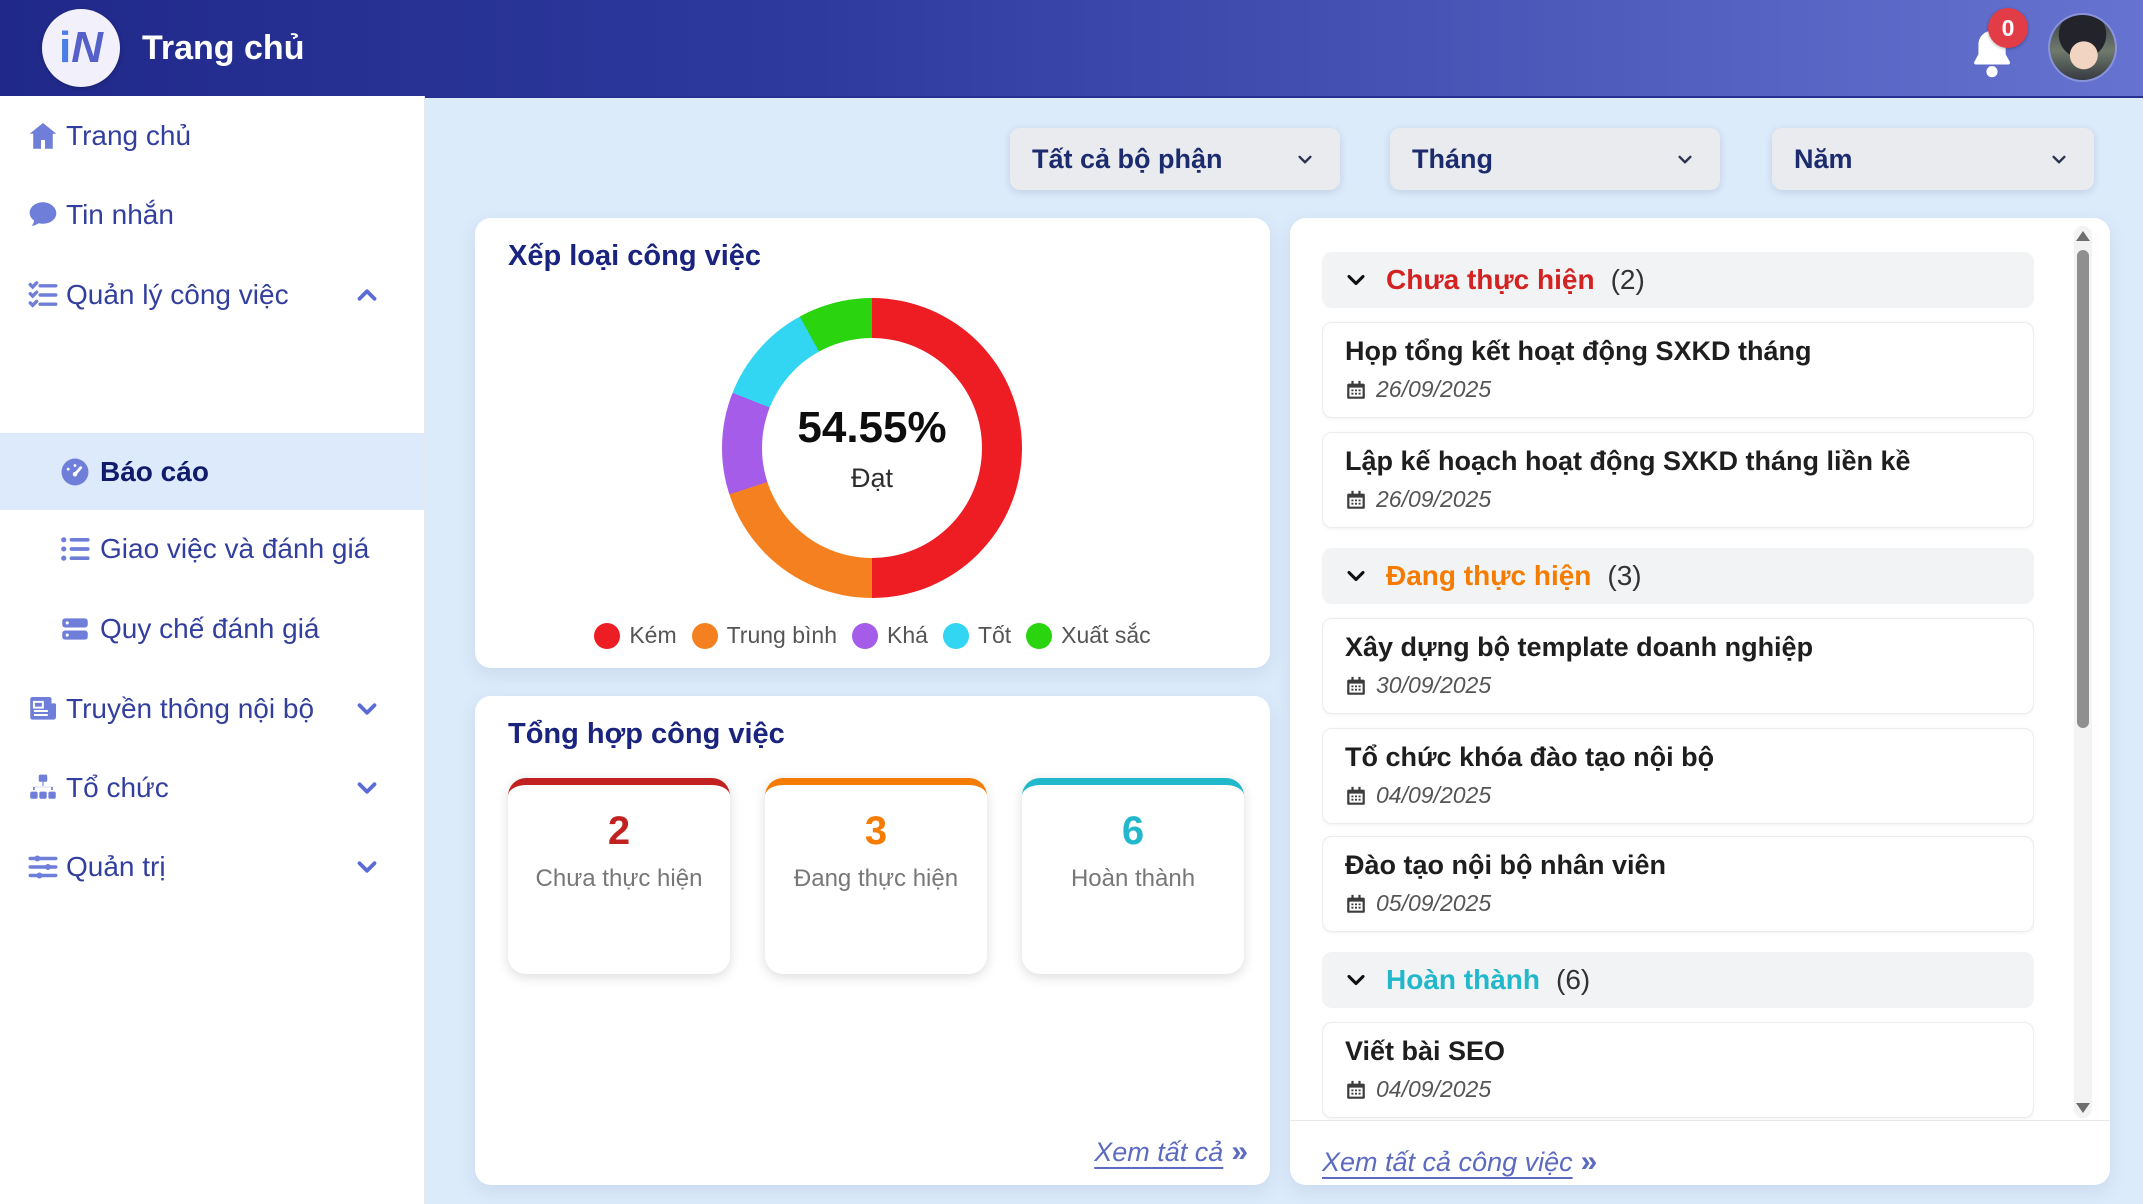  I want to click on sidebar-item-quan-ly-cong-viec: Quản lý công việc, so click(212, 295).